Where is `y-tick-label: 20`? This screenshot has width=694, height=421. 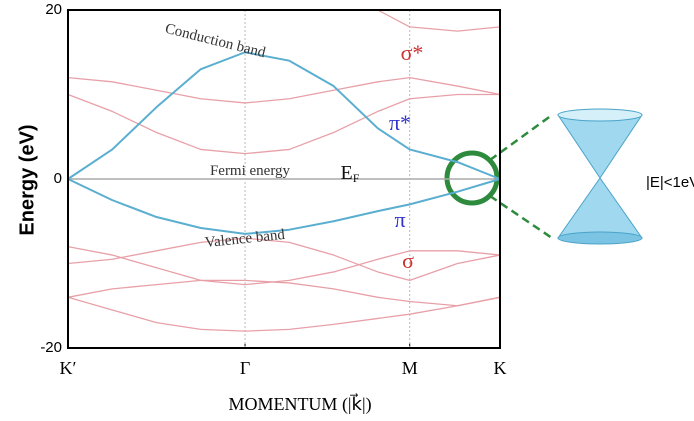 y-tick-label: 20 is located at coordinates (53, 9).